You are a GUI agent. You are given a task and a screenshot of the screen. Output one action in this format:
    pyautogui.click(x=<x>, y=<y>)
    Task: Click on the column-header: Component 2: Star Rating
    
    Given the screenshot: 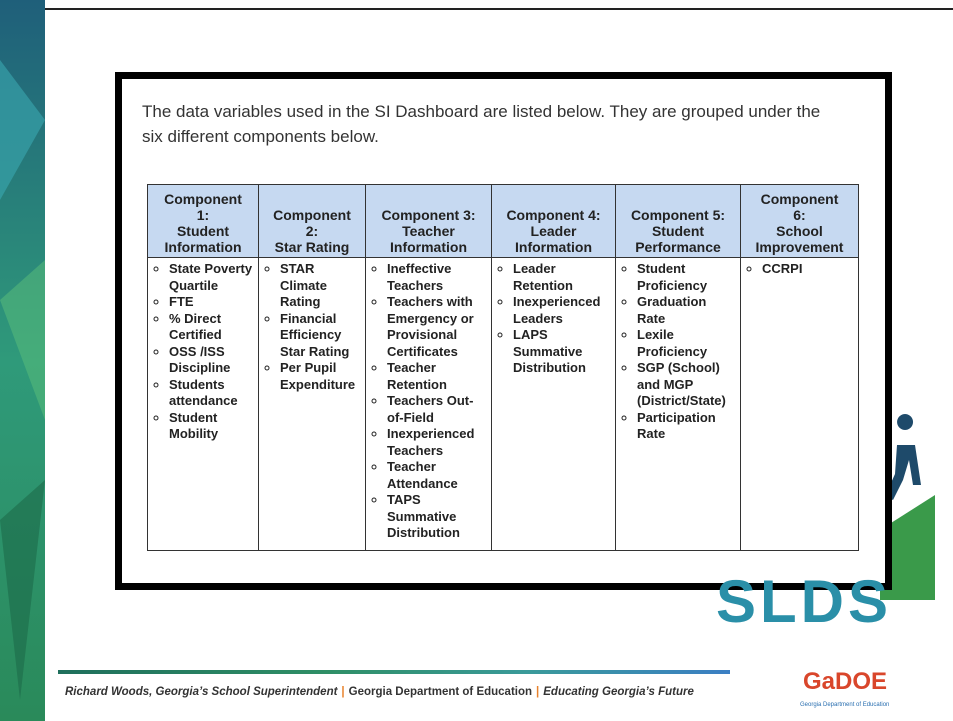 What is the action you would take?
    pyautogui.click(x=312, y=221)
    